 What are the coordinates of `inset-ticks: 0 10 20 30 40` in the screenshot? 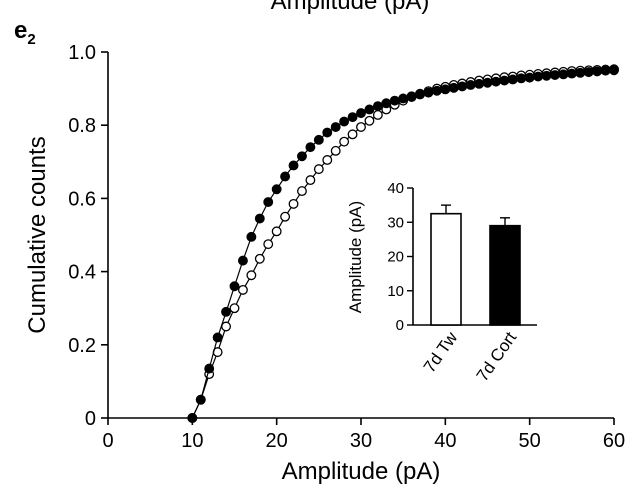 It's located at (400, 257).